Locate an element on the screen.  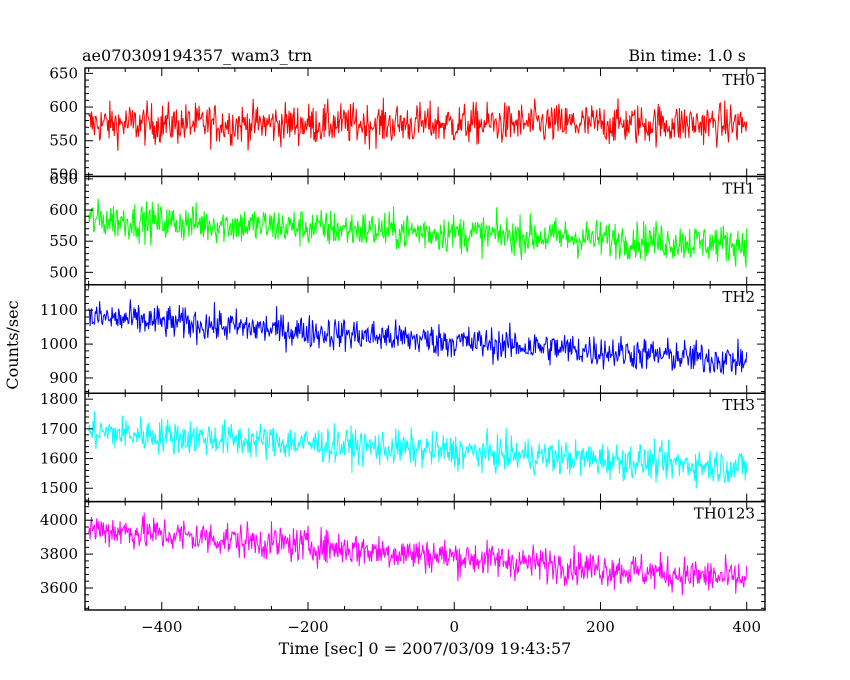
bin-time-label: Bin time: 1.0 s is located at coordinates (687, 55).